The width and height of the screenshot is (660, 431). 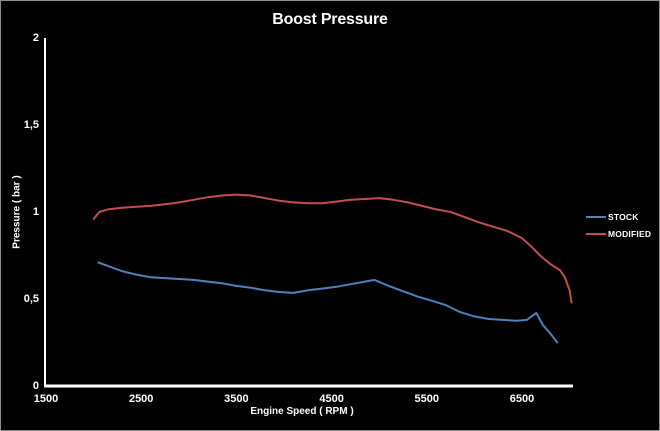 What do you see at coordinates (31, 299) in the screenshot?
I see `y-tick-label: 0,5` at bounding box center [31, 299].